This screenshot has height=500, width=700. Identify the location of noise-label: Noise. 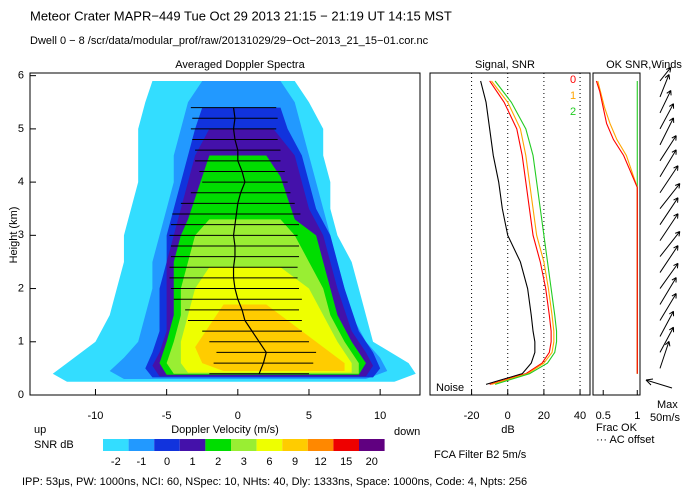
(450, 388).